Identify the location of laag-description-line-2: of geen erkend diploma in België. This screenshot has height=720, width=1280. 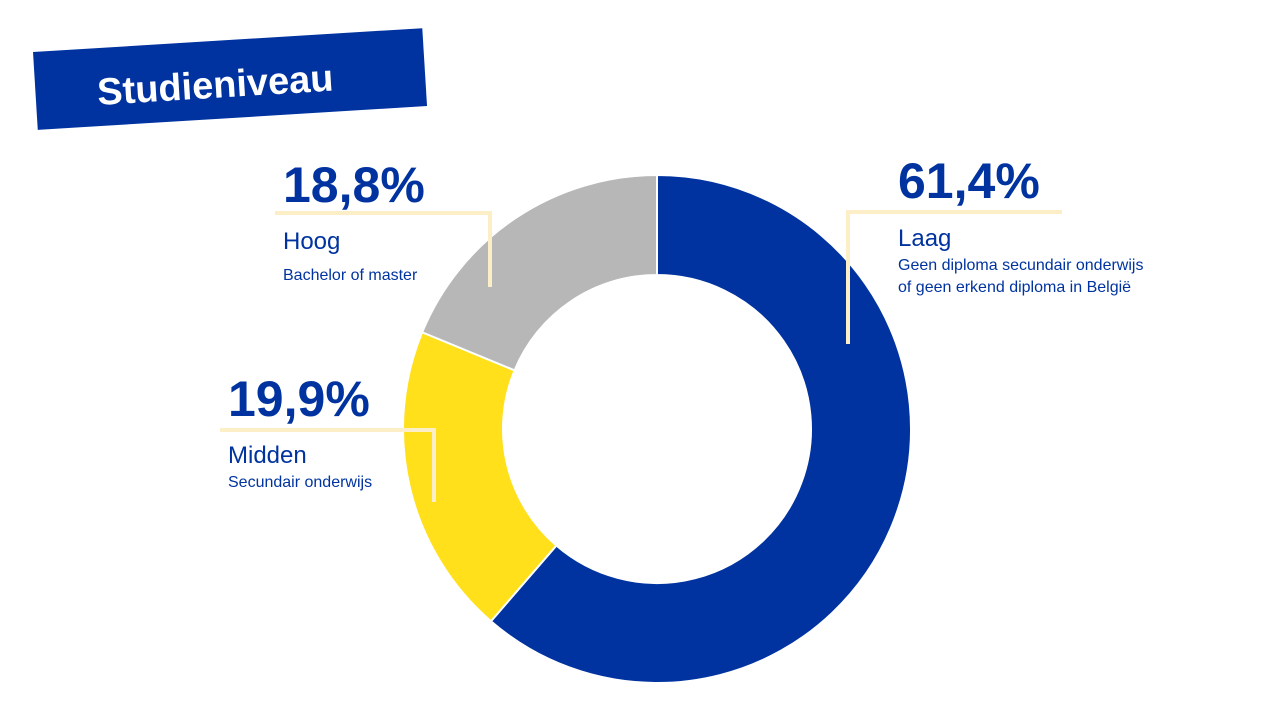
(1015, 287).